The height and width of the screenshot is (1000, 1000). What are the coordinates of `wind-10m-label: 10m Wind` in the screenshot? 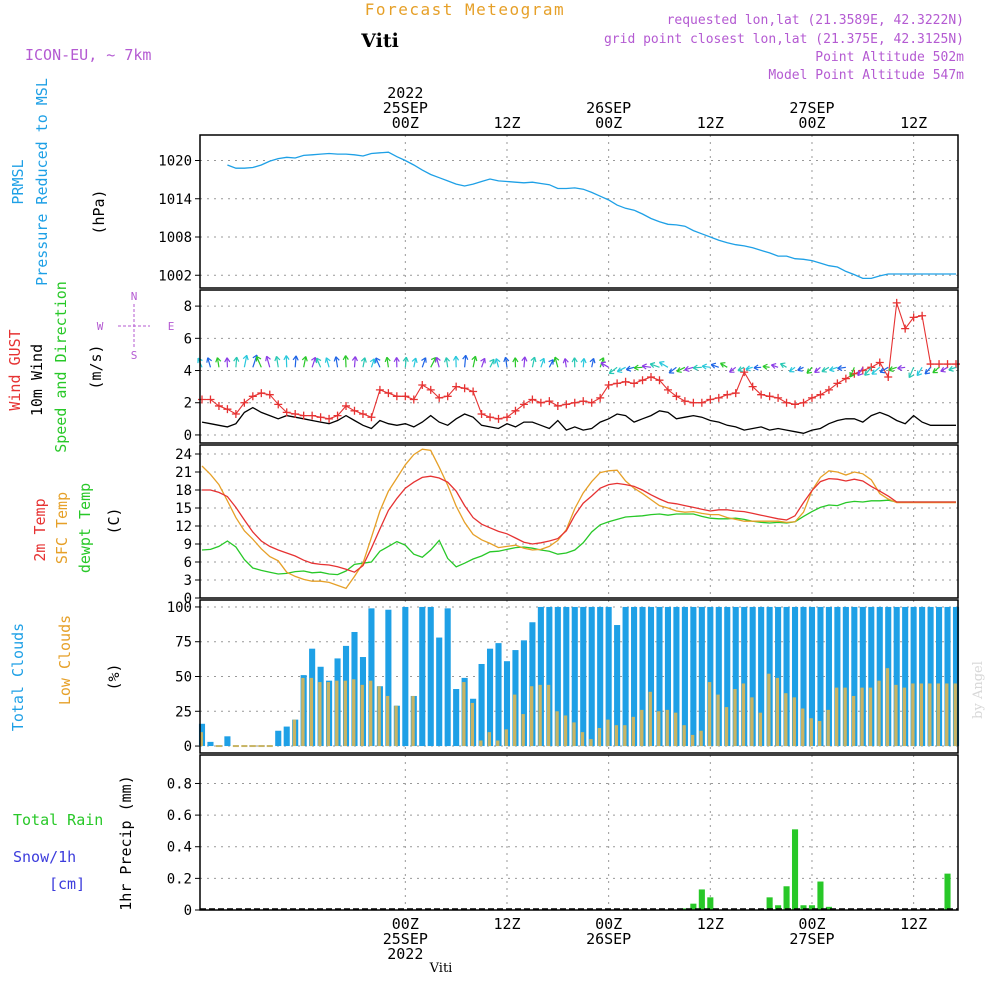 It's located at (37, 380).